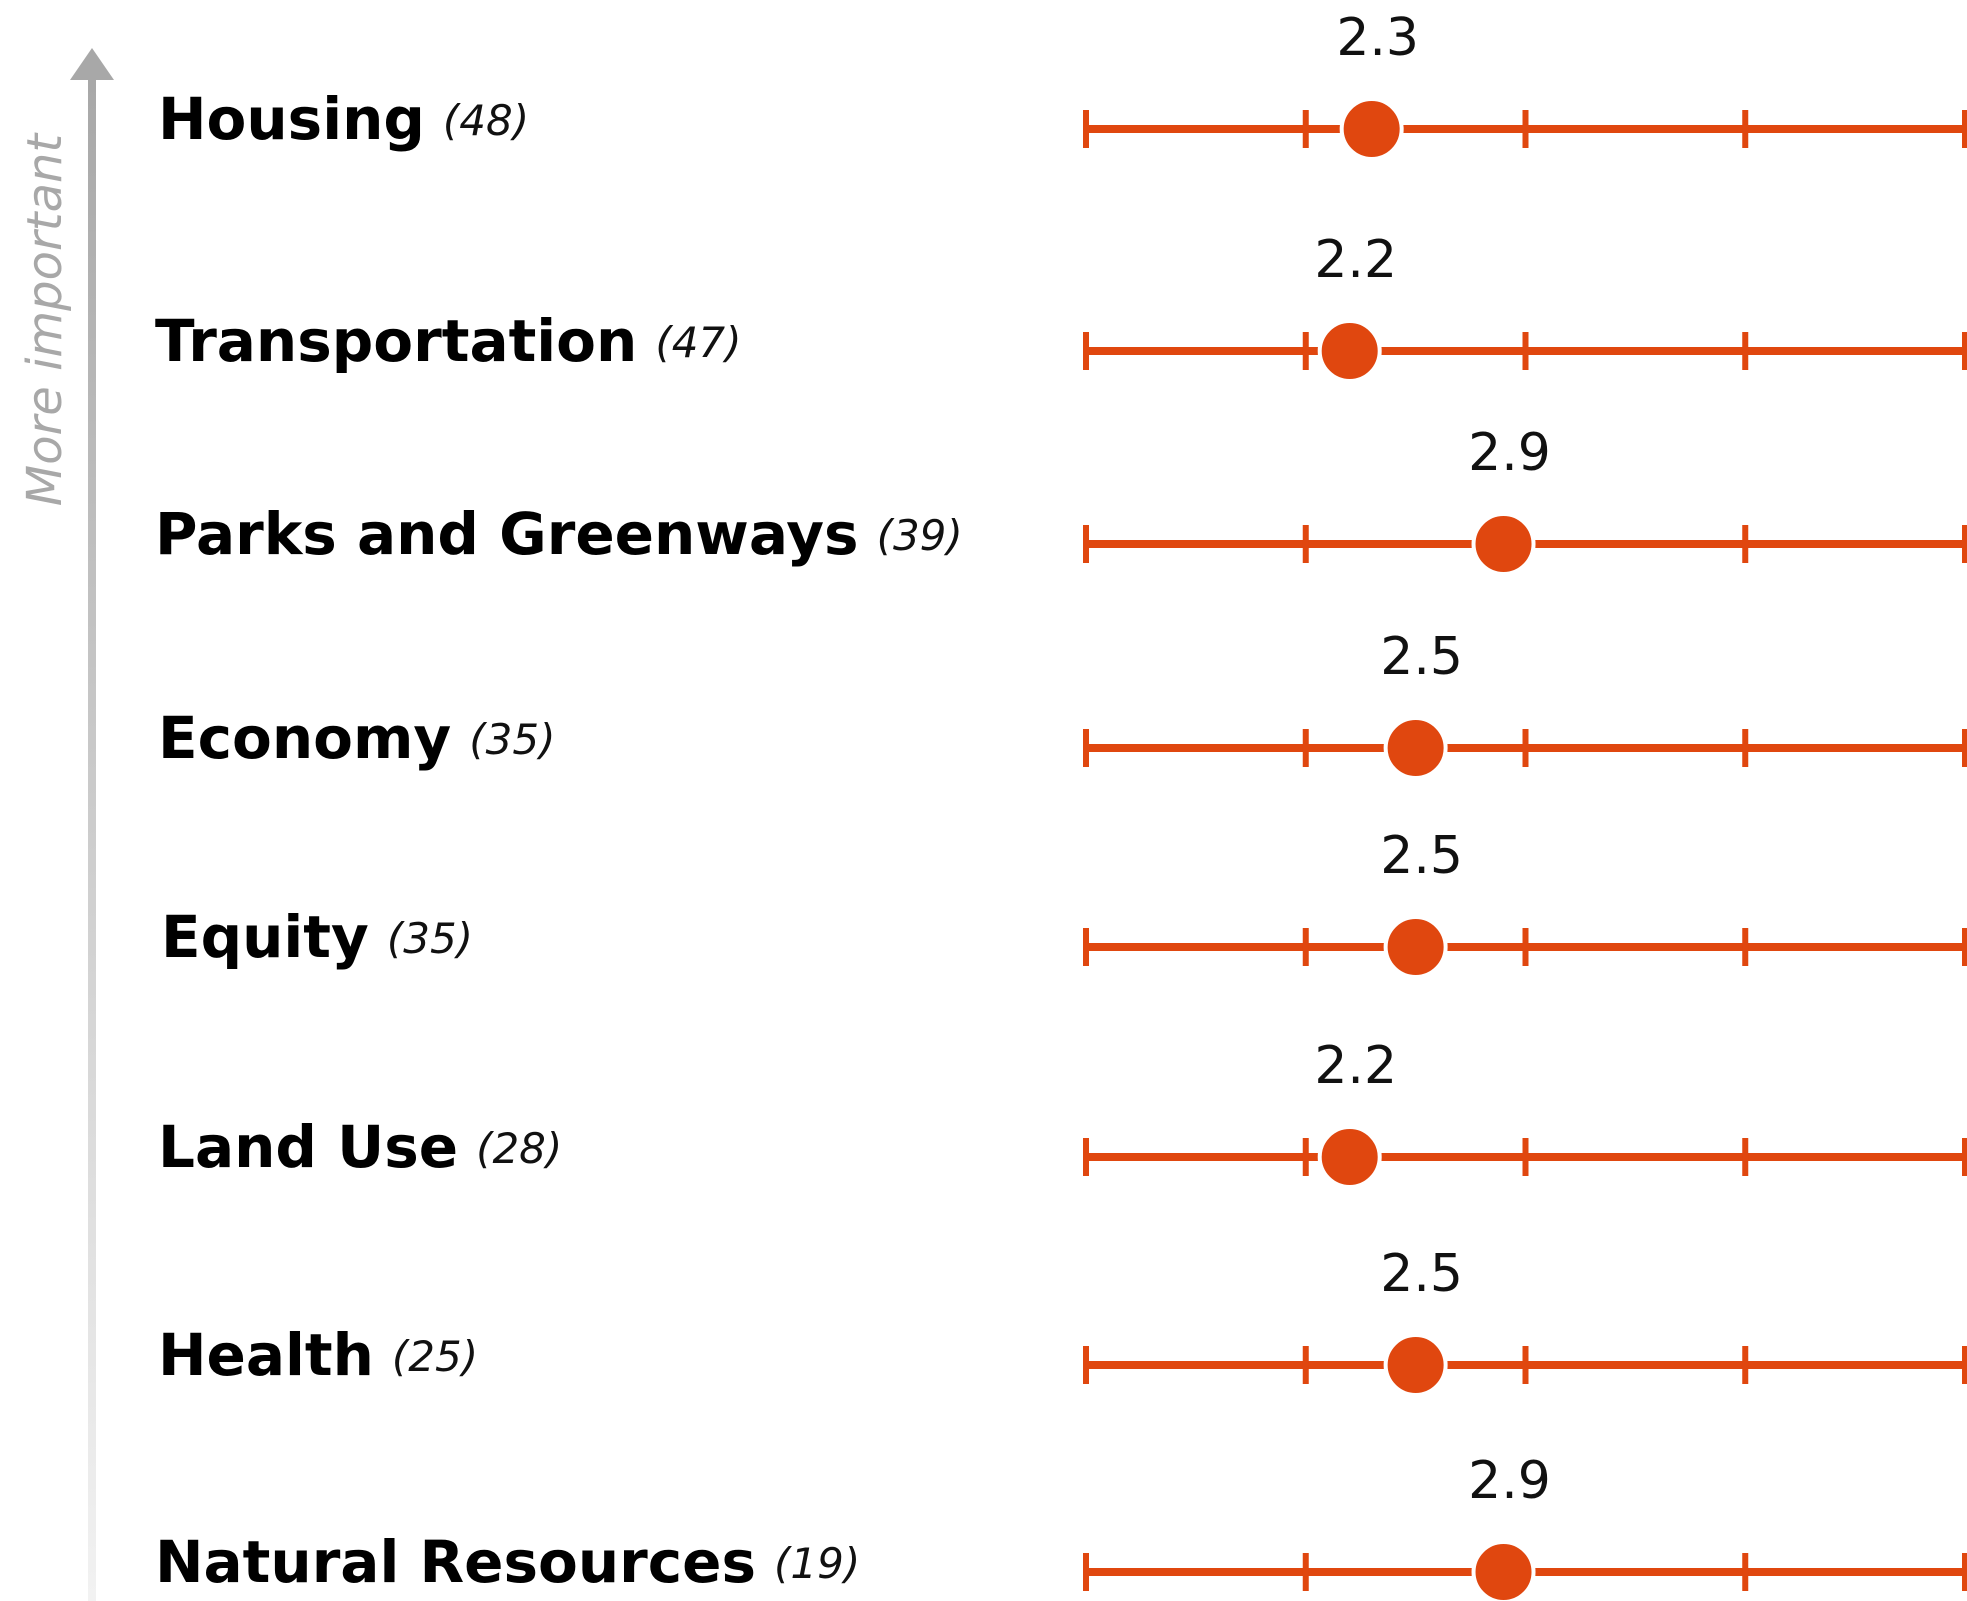  Describe the element at coordinates (435, 1356) in the screenshot. I see `count-label: (25)` at that location.